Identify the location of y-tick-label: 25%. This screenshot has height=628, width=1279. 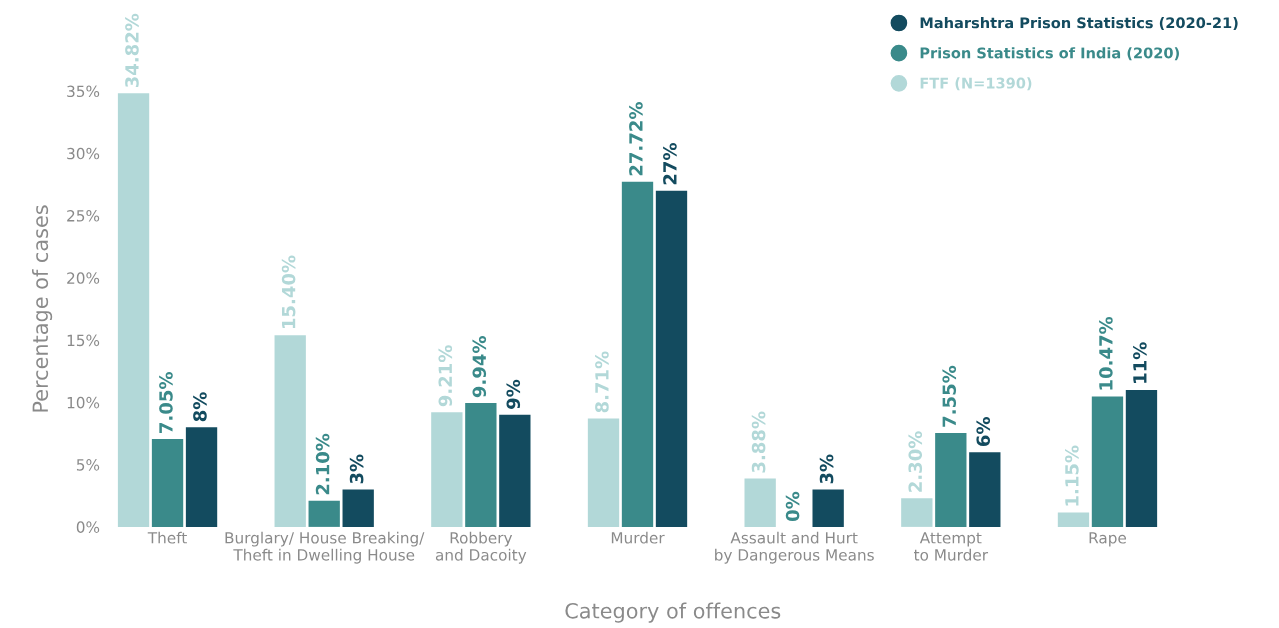
(83, 216).